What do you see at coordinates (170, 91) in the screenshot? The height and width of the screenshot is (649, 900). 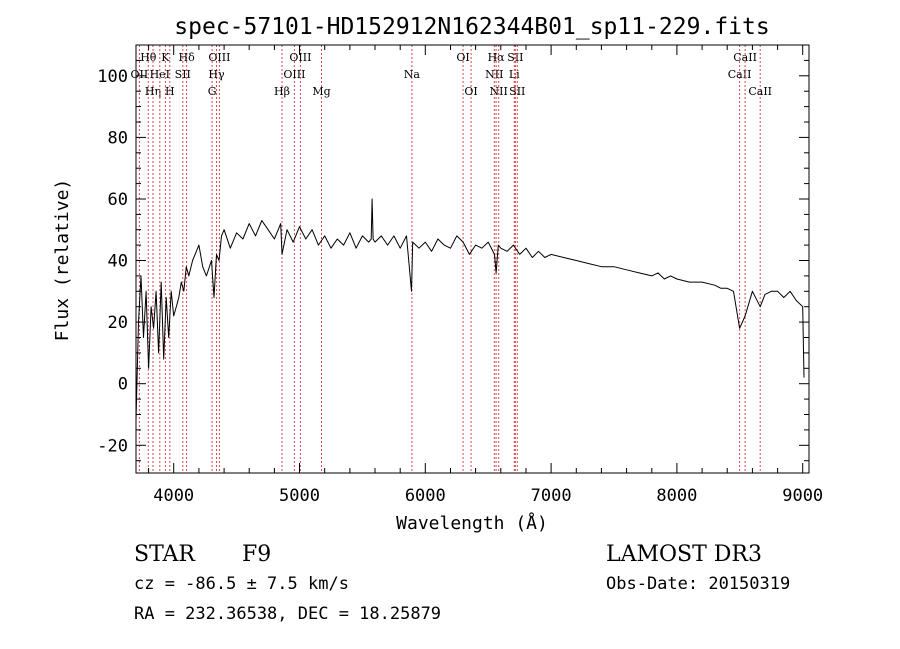 I see `line-label: H` at bounding box center [170, 91].